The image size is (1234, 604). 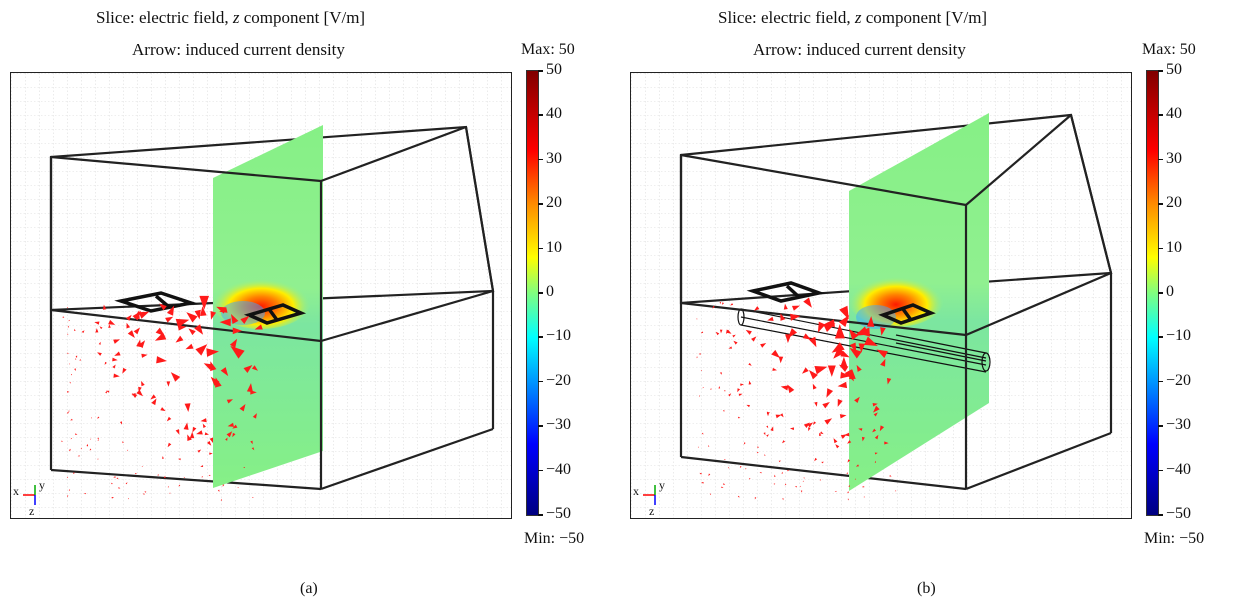 What do you see at coordinates (559, 469) in the screenshot?
I see `colorbar-tick-label: −40` at bounding box center [559, 469].